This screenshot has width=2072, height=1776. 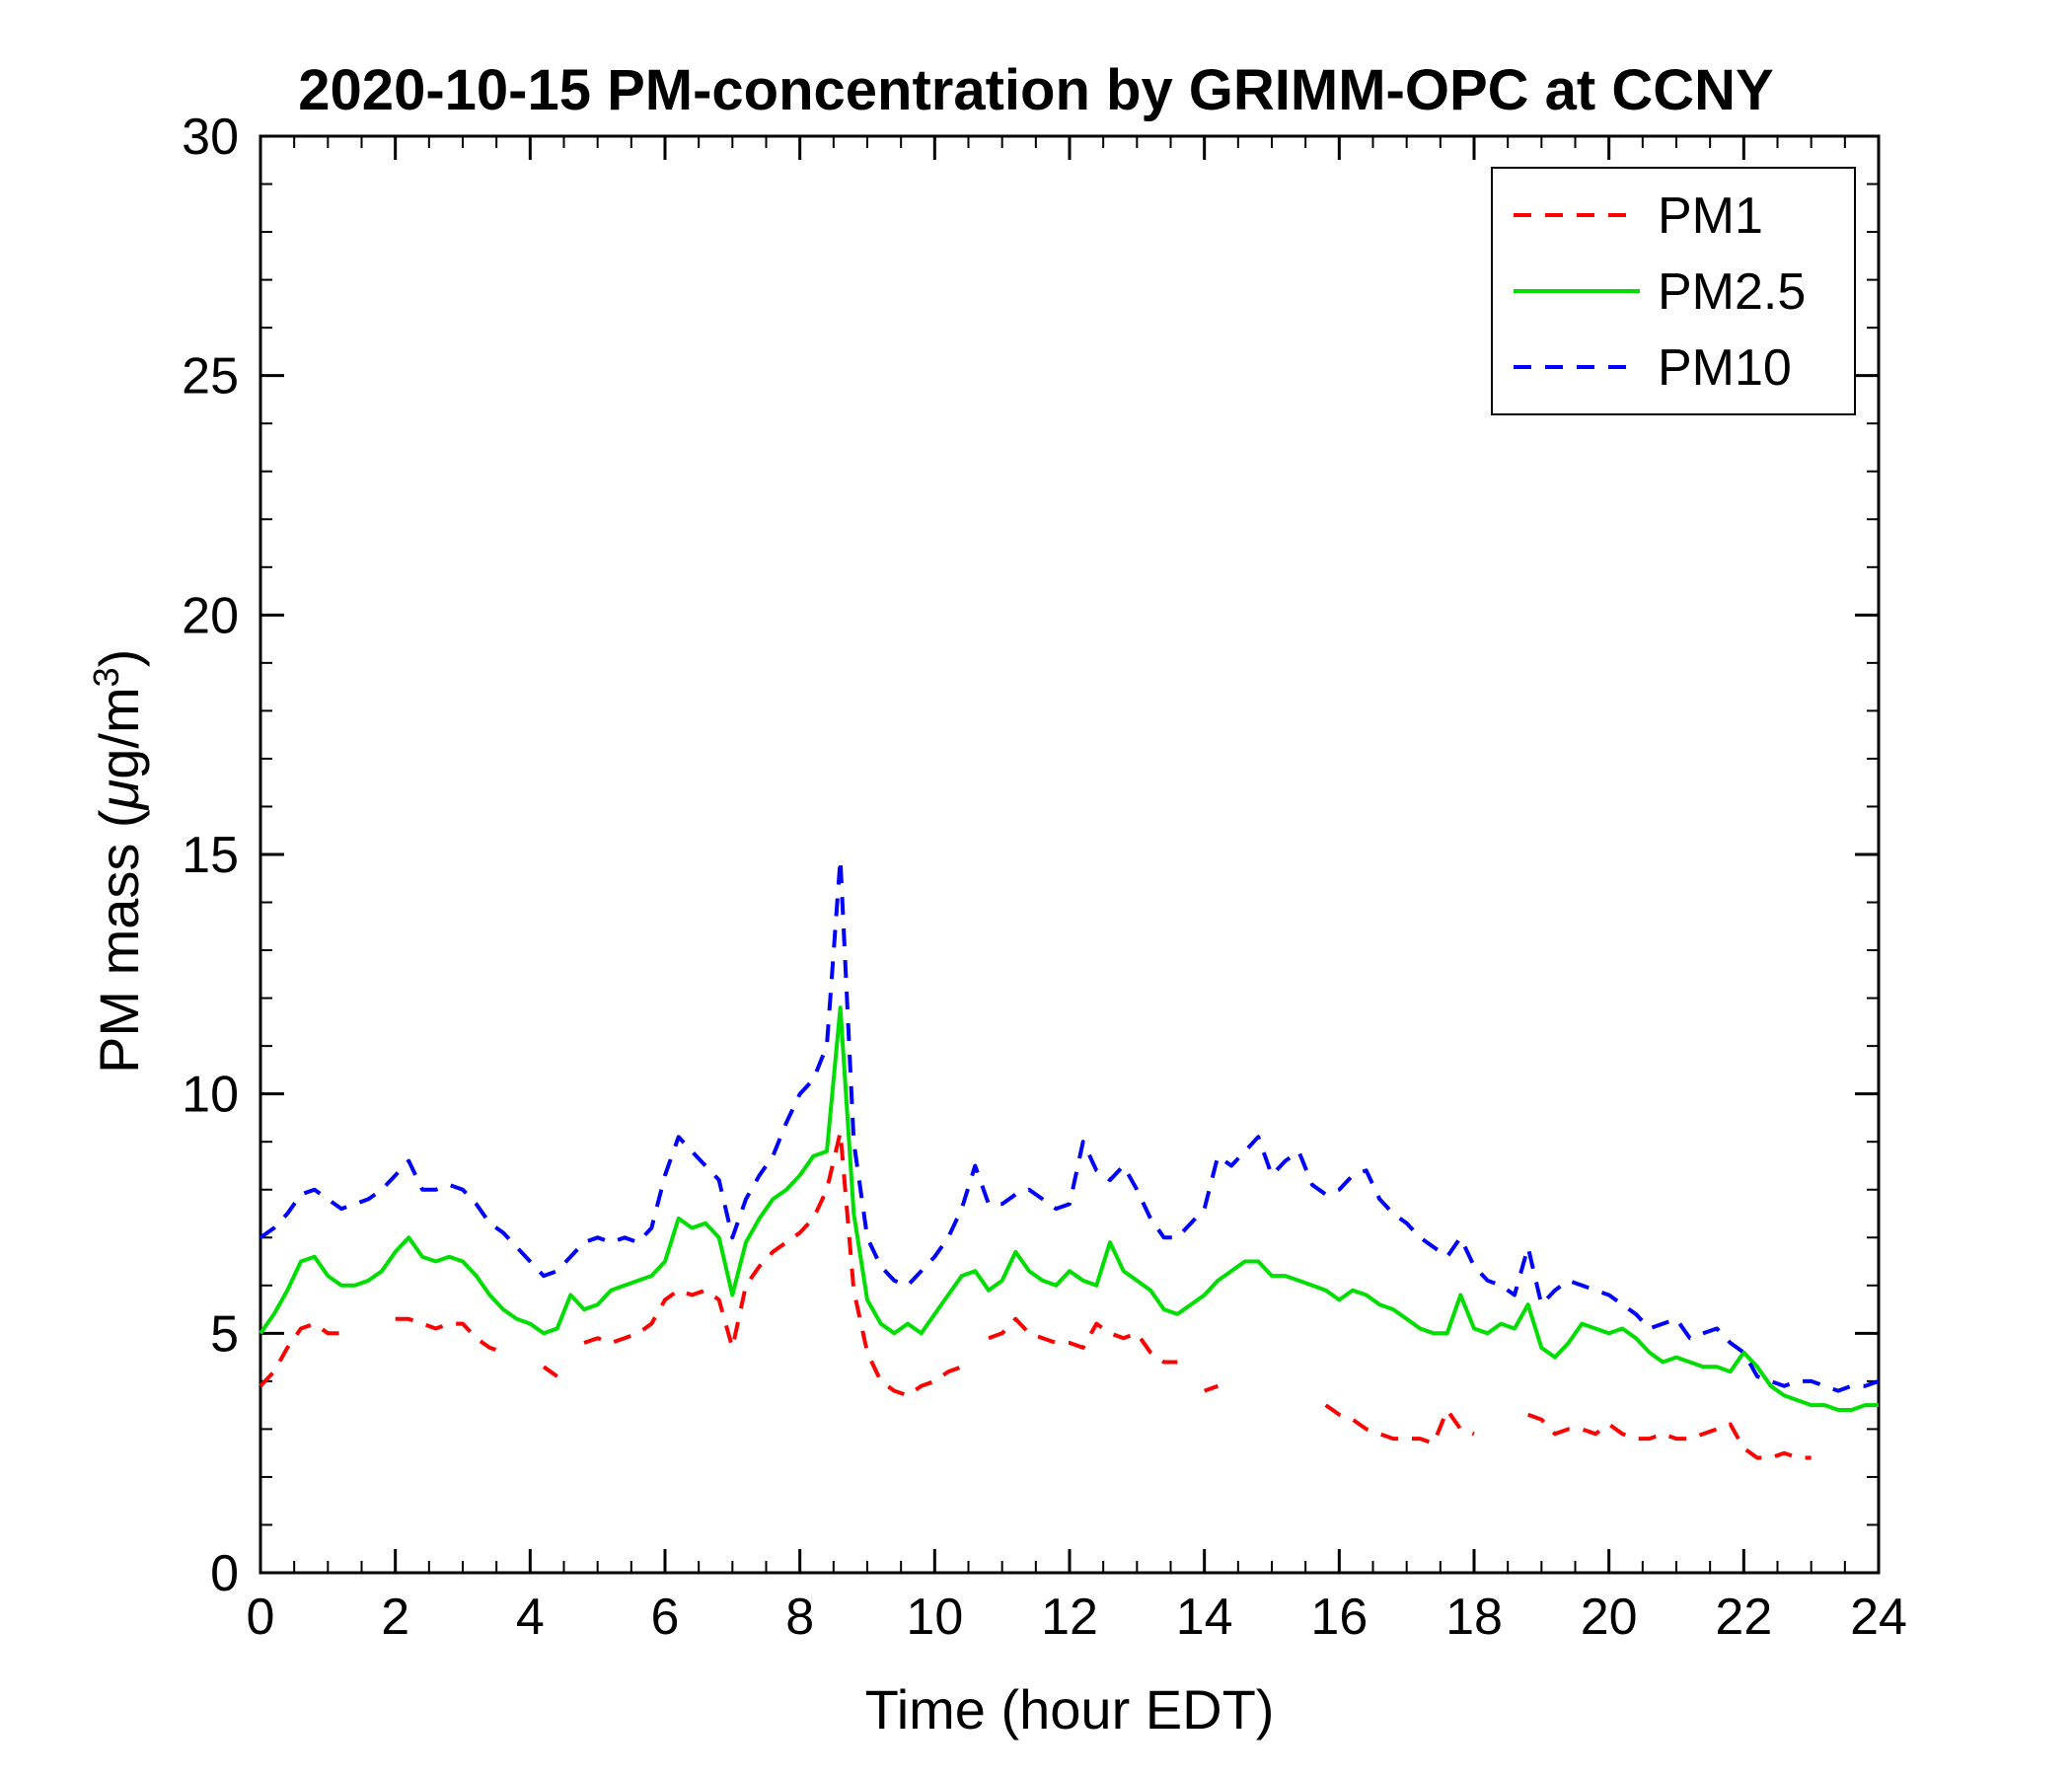 What do you see at coordinates (1069, 1709) in the screenshot?
I see `x-axis-label: Time (hour EDT)` at bounding box center [1069, 1709].